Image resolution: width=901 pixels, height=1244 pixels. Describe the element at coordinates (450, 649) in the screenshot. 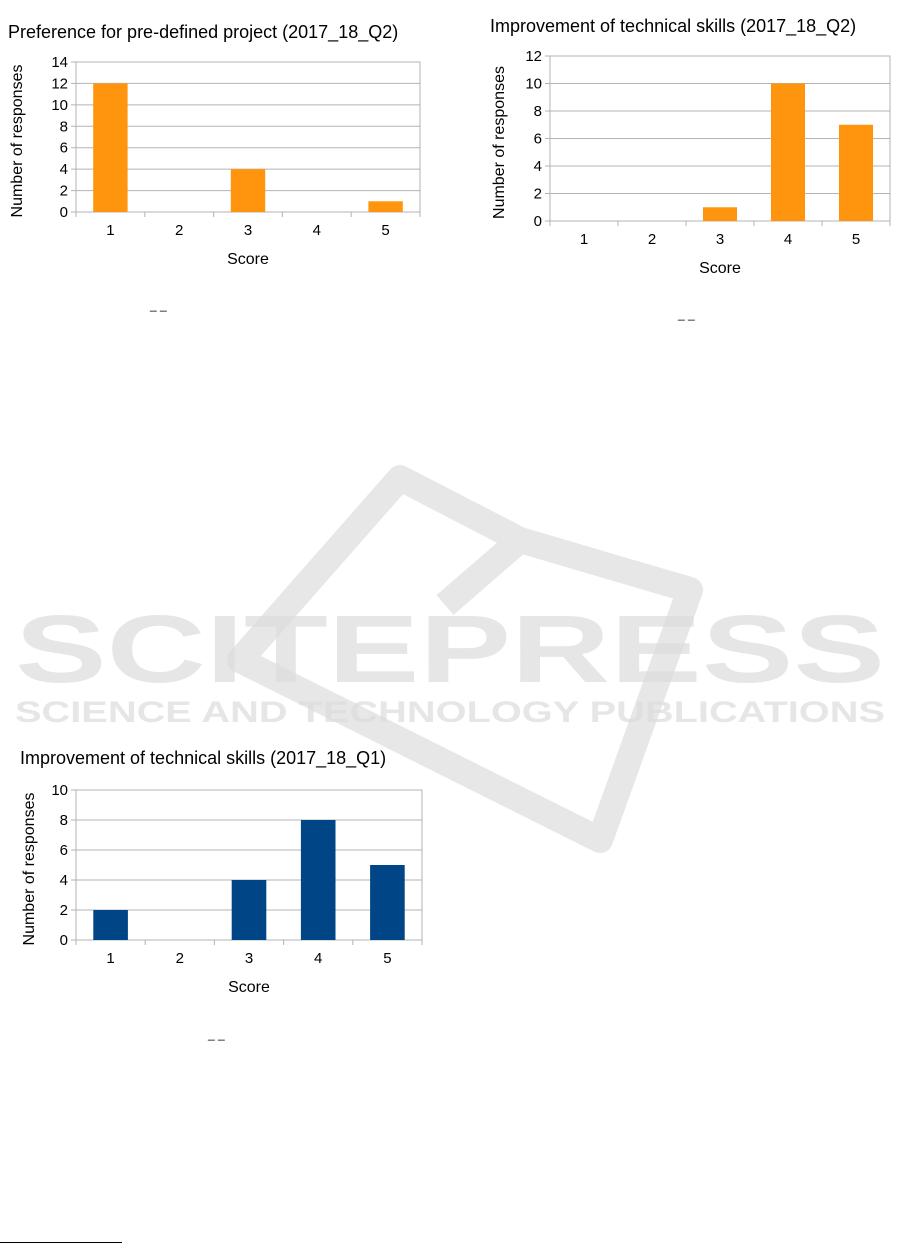

I see `watermark-brand: SCITEPRESS` at that location.